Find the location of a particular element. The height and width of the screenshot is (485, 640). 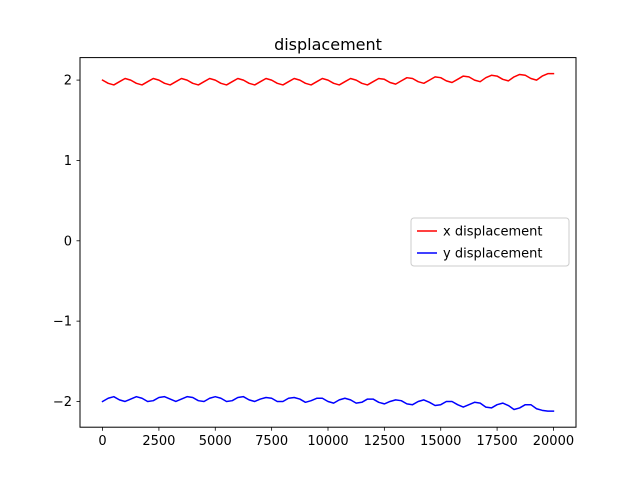

y-tick-label: −2 is located at coordinates (62, 402).